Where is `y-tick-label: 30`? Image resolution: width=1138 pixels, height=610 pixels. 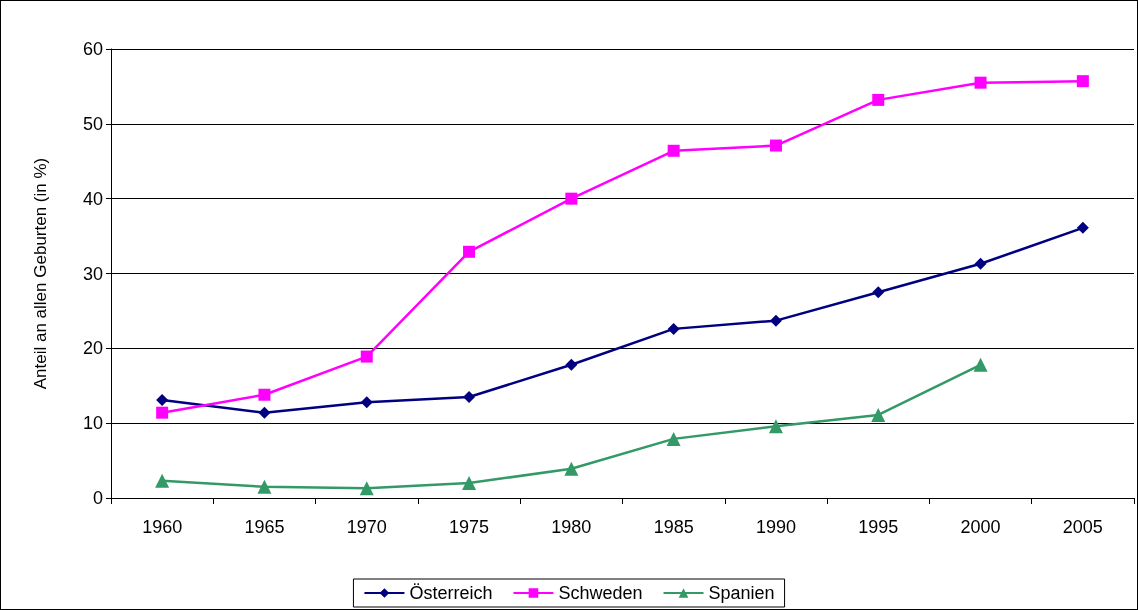
y-tick-label: 30 is located at coordinates (92, 273).